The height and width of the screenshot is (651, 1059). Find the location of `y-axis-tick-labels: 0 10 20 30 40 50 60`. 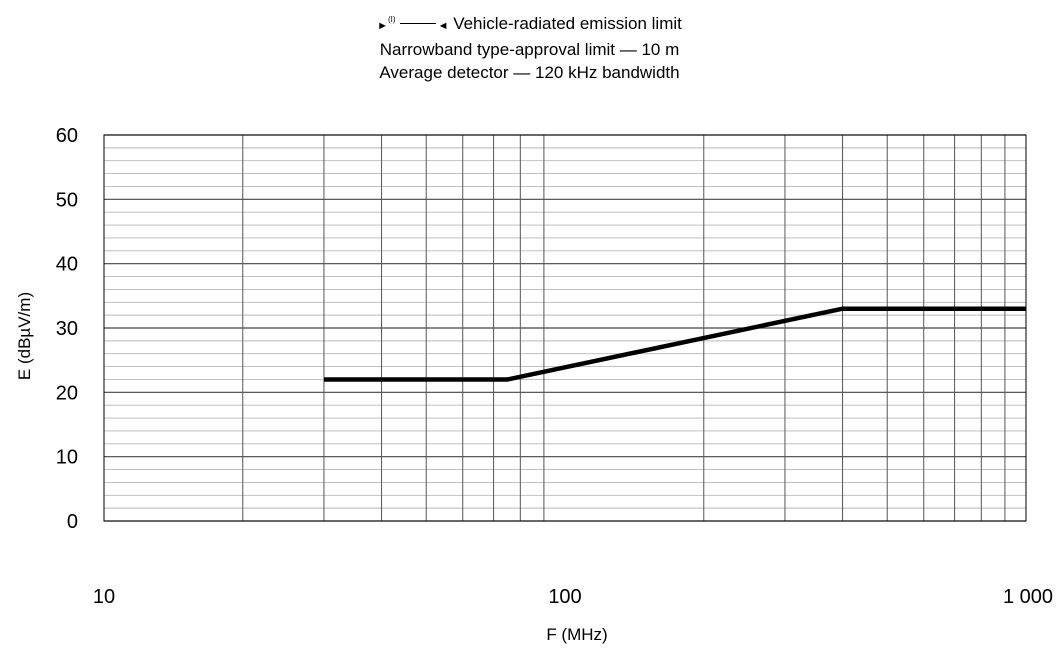

y-axis-tick-labels: 0 10 20 30 40 50 60 is located at coordinates (67, 329).